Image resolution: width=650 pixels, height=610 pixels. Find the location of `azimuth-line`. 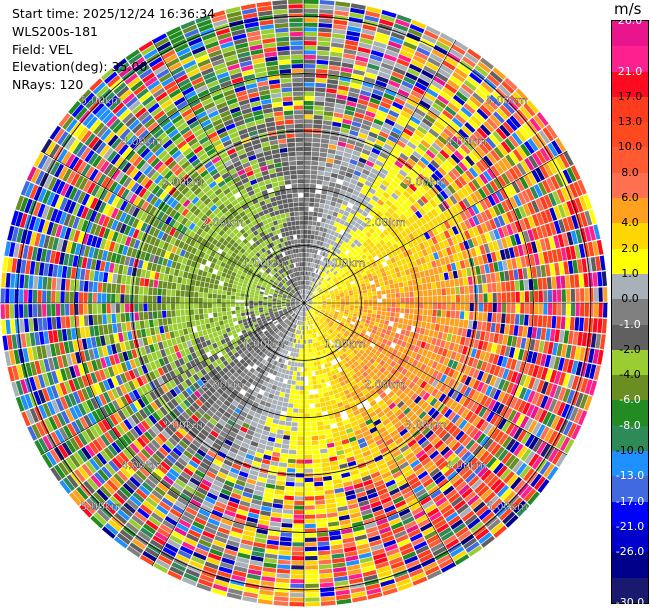

azimuth-line is located at coordinates (380, 171).